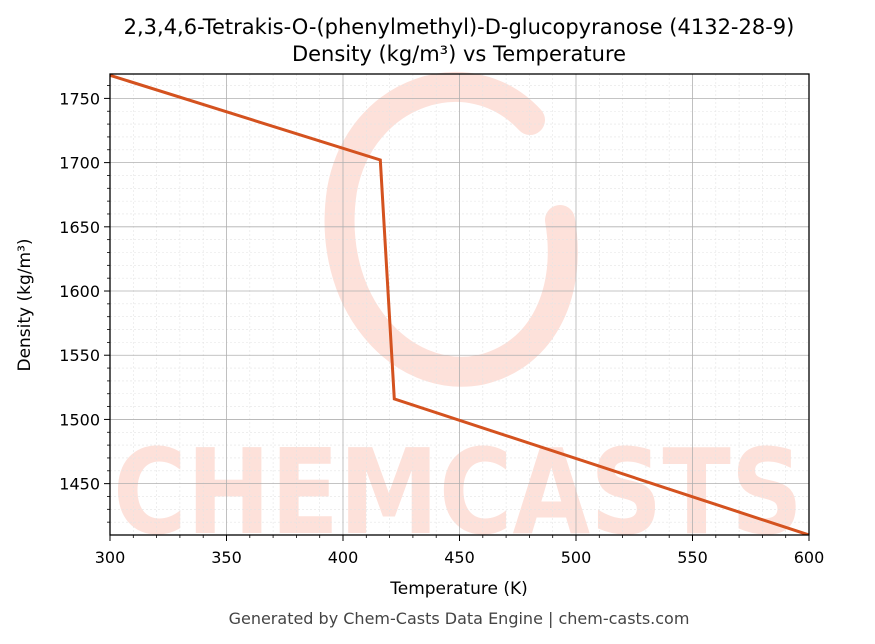  I want to click on y-tick-label: 1750, so click(79, 98).